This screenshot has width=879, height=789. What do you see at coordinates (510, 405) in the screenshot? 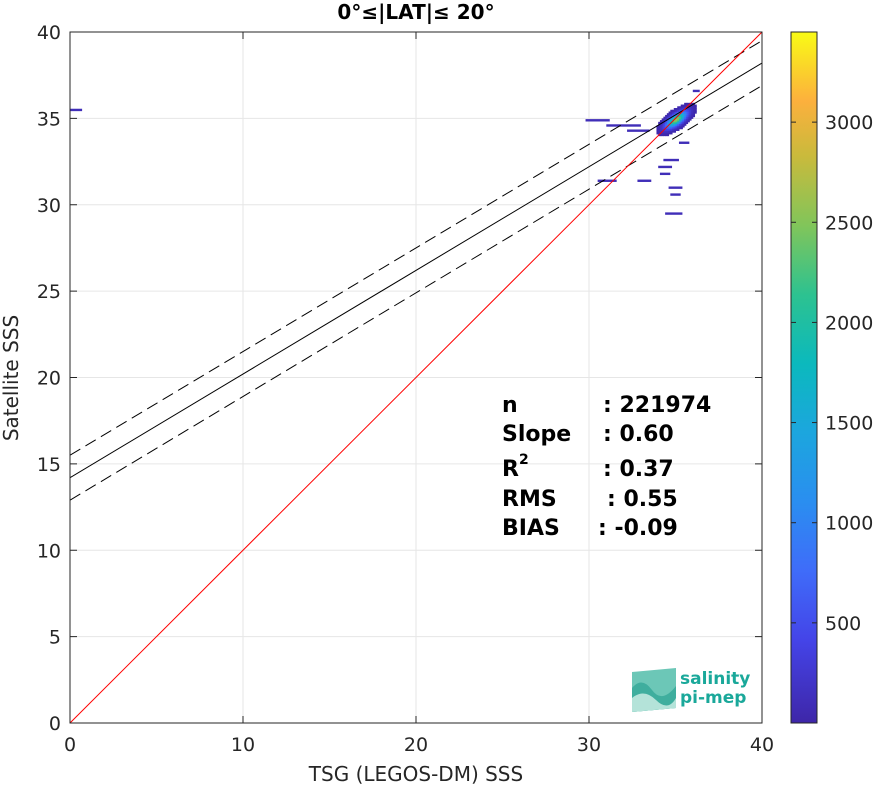
I see `stat-n-key: n` at bounding box center [510, 405].